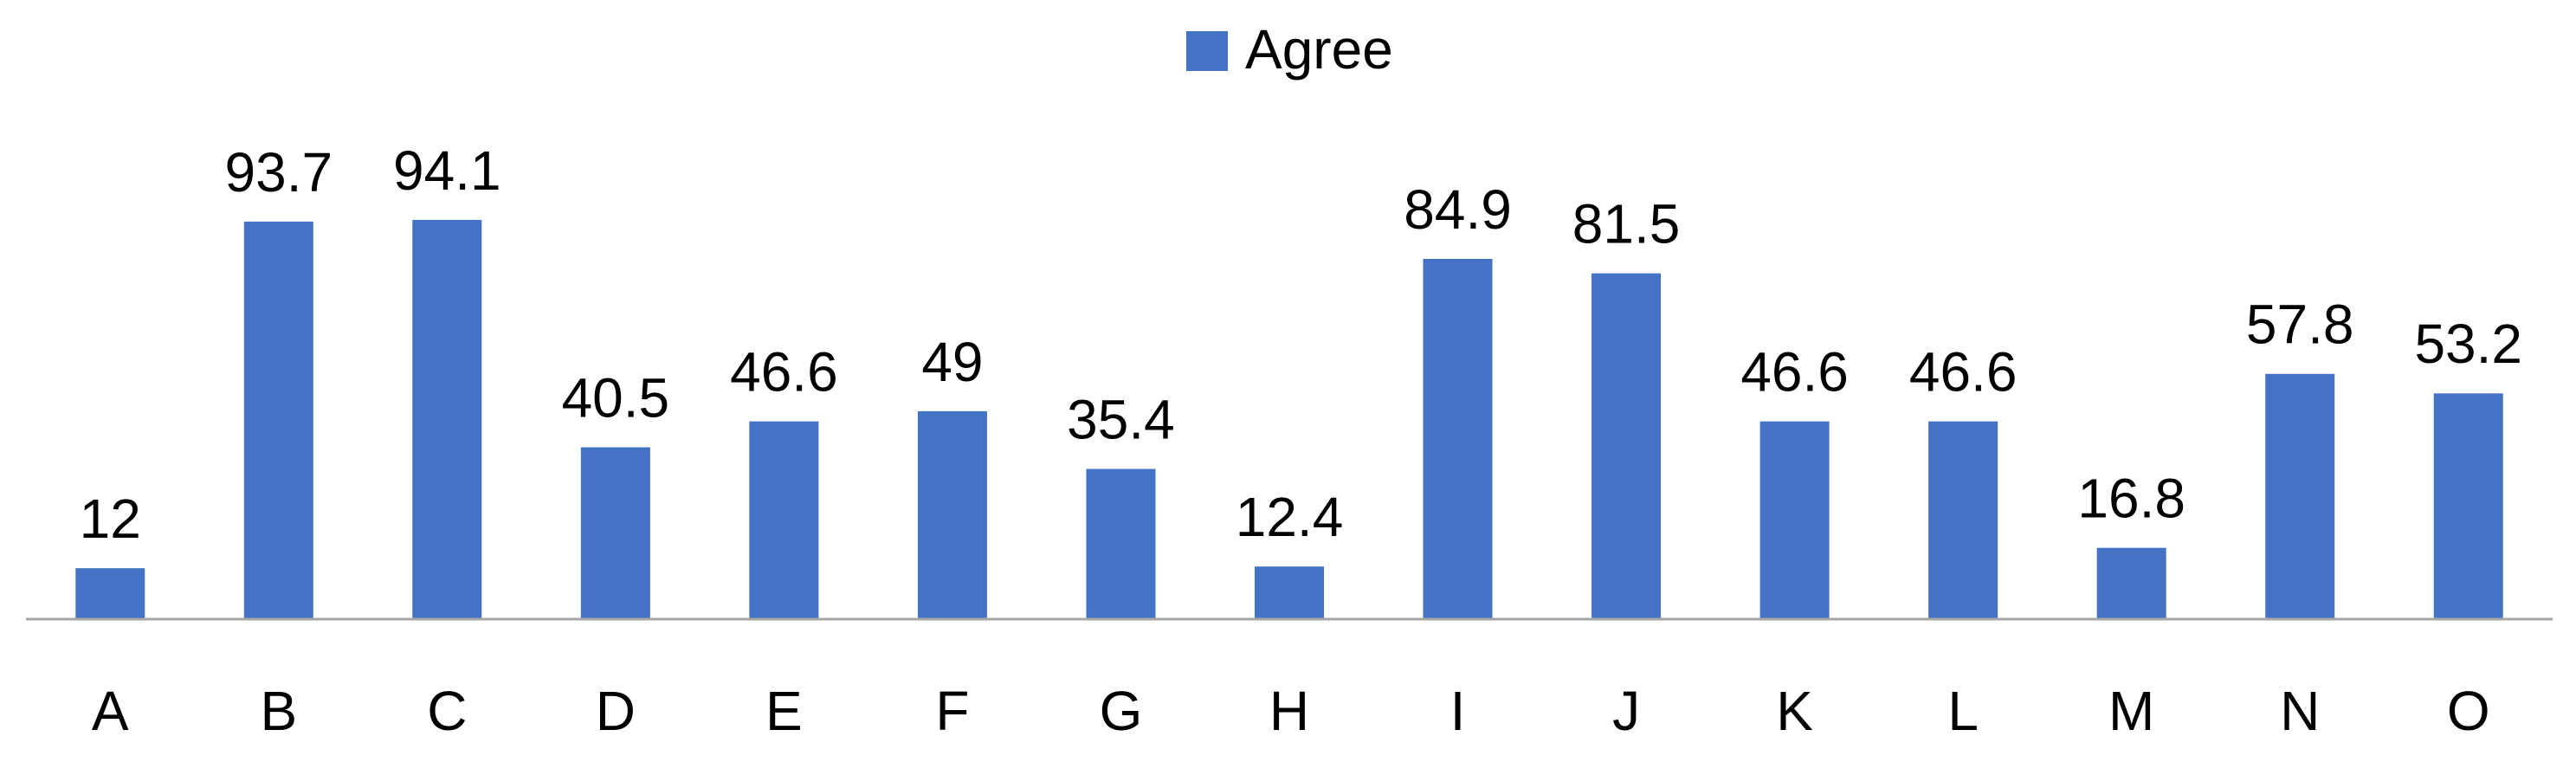 This screenshot has height=775, width=2576. I want to click on data-label: 57.8, so click(2300, 325).